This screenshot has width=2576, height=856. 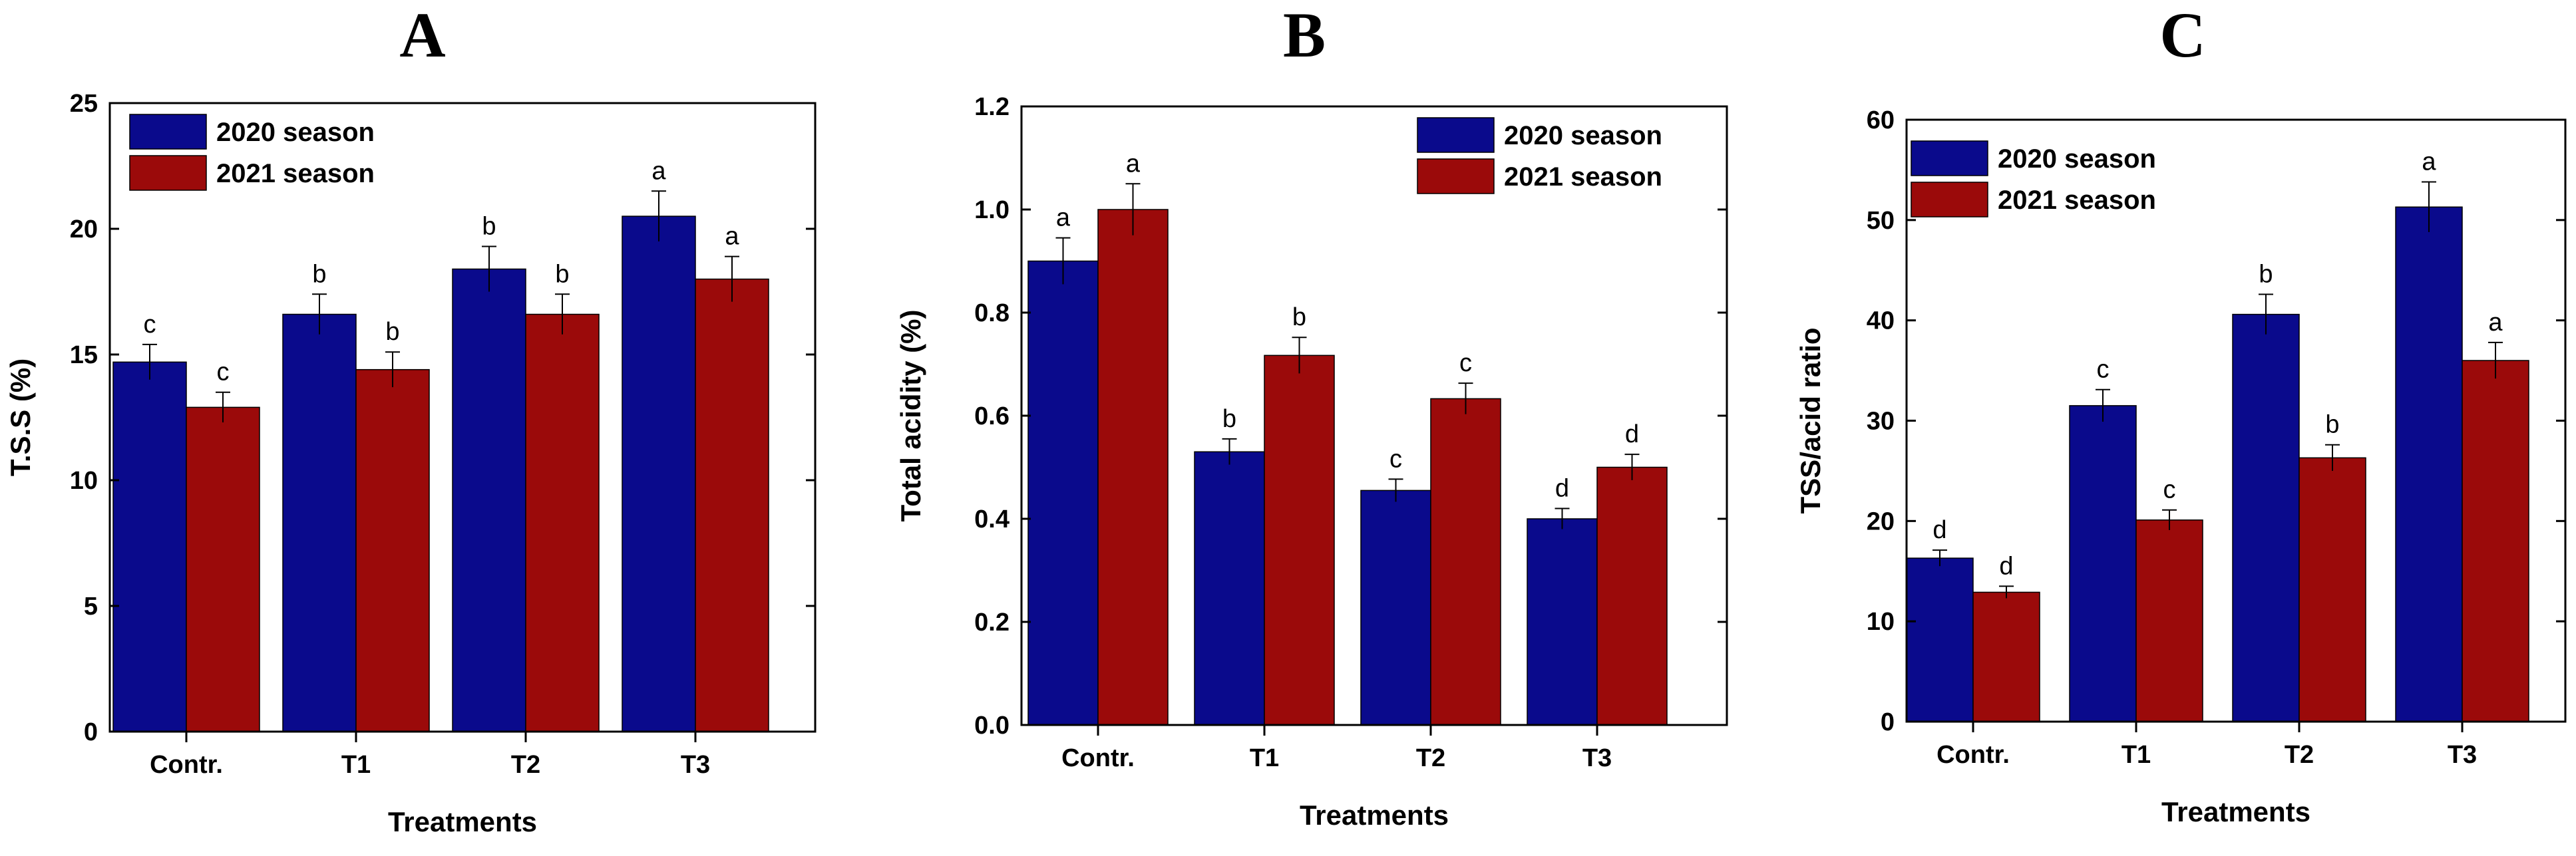 I want to click on significance-letter-b-2021-season-t1: b, so click(x=1299, y=317).